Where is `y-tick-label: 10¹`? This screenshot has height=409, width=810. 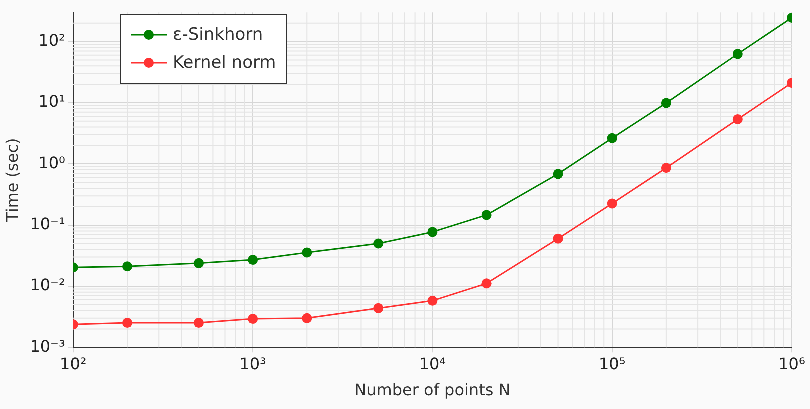
y-tick-label: 10¹ is located at coordinates (52, 102).